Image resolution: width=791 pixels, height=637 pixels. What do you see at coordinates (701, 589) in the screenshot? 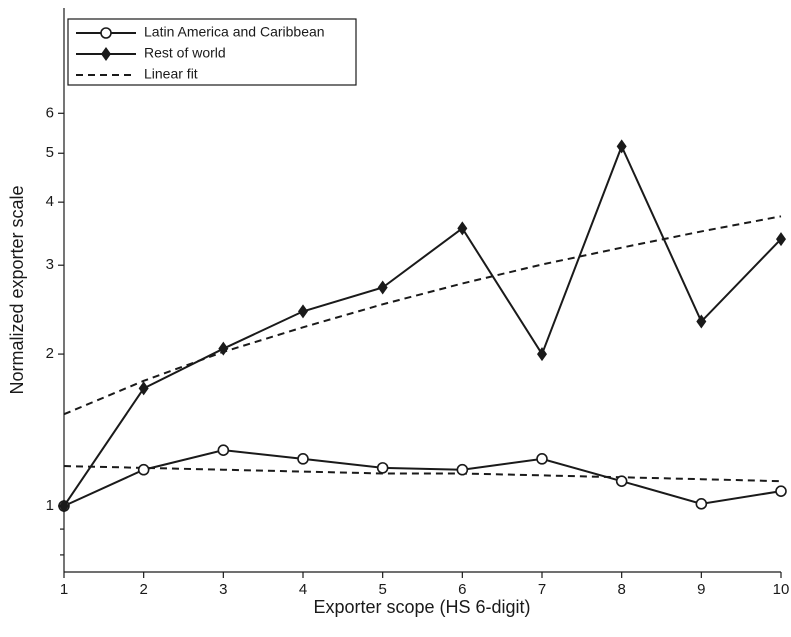
I see `x-tick-label: 9` at bounding box center [701, 589].